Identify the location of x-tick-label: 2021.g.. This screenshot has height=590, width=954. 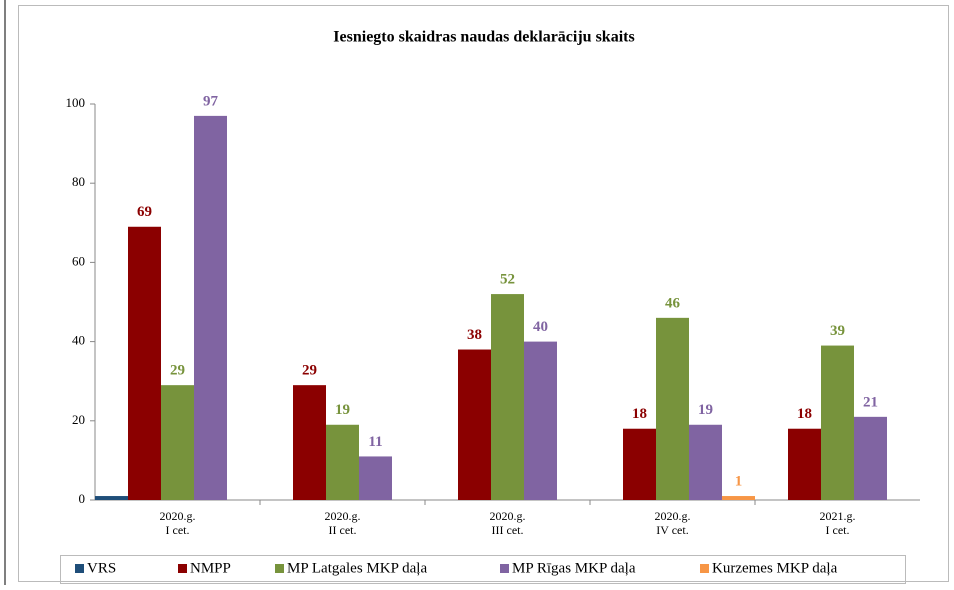
(838, 516).